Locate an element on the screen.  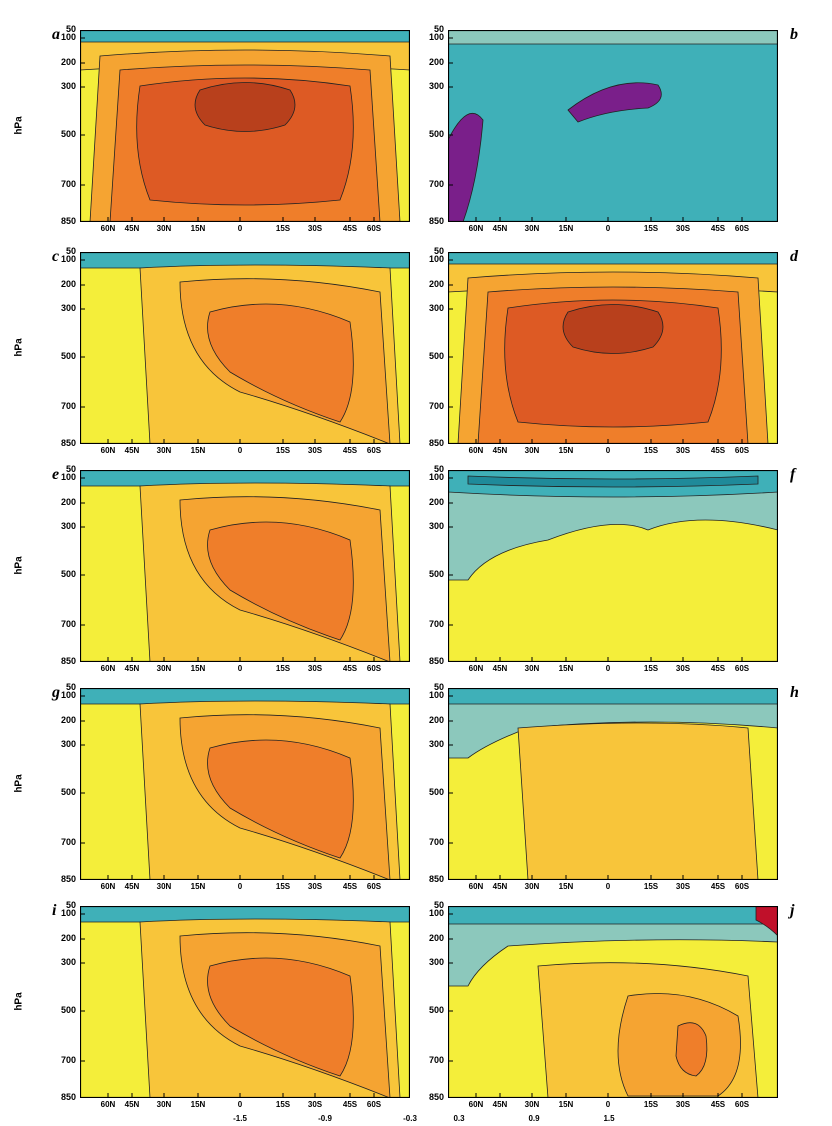
contour-panel-i is located at coordinates (245, 1002).